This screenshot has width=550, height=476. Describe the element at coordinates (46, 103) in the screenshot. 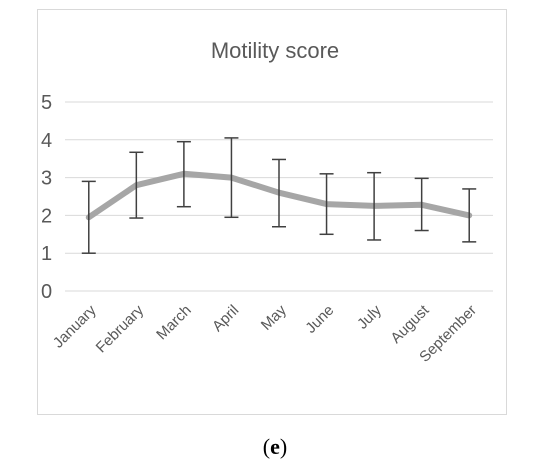

I see `y-tick-label-5: 5` at that location.